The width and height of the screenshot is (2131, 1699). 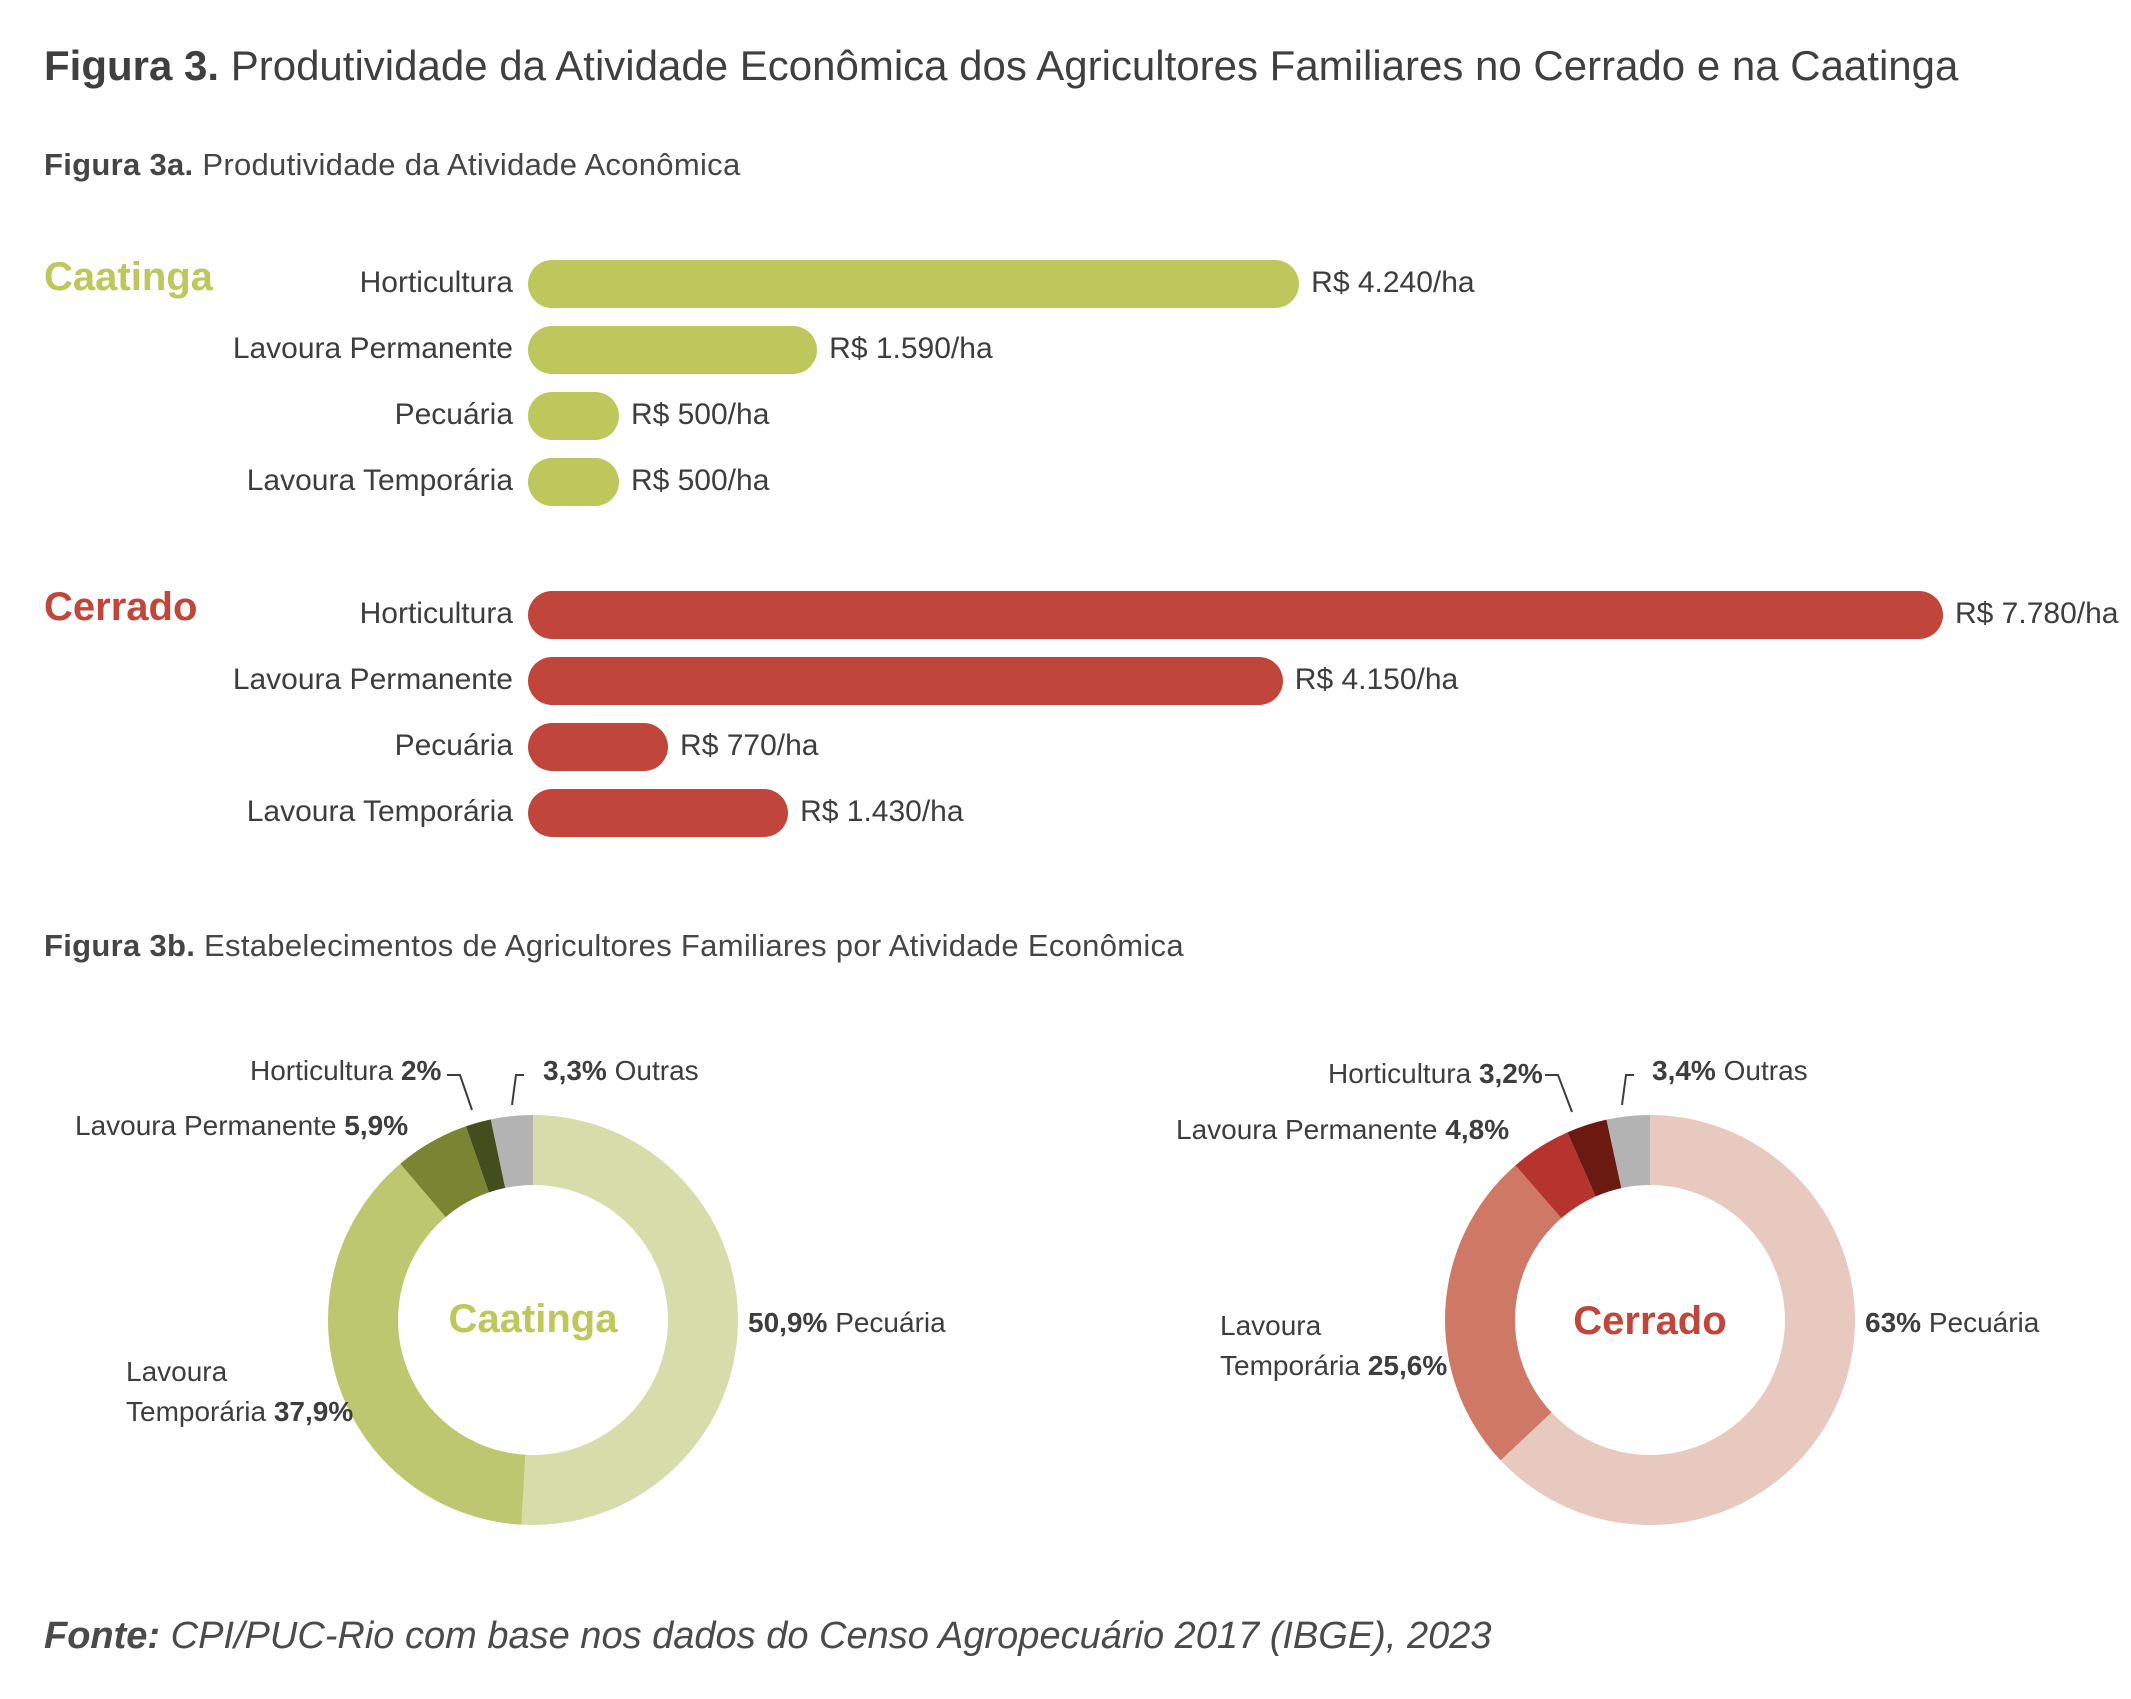 I want to click on slice-label-cerrado-pecuaria: 63% Pecuária, so click(x=1952, y=1323).